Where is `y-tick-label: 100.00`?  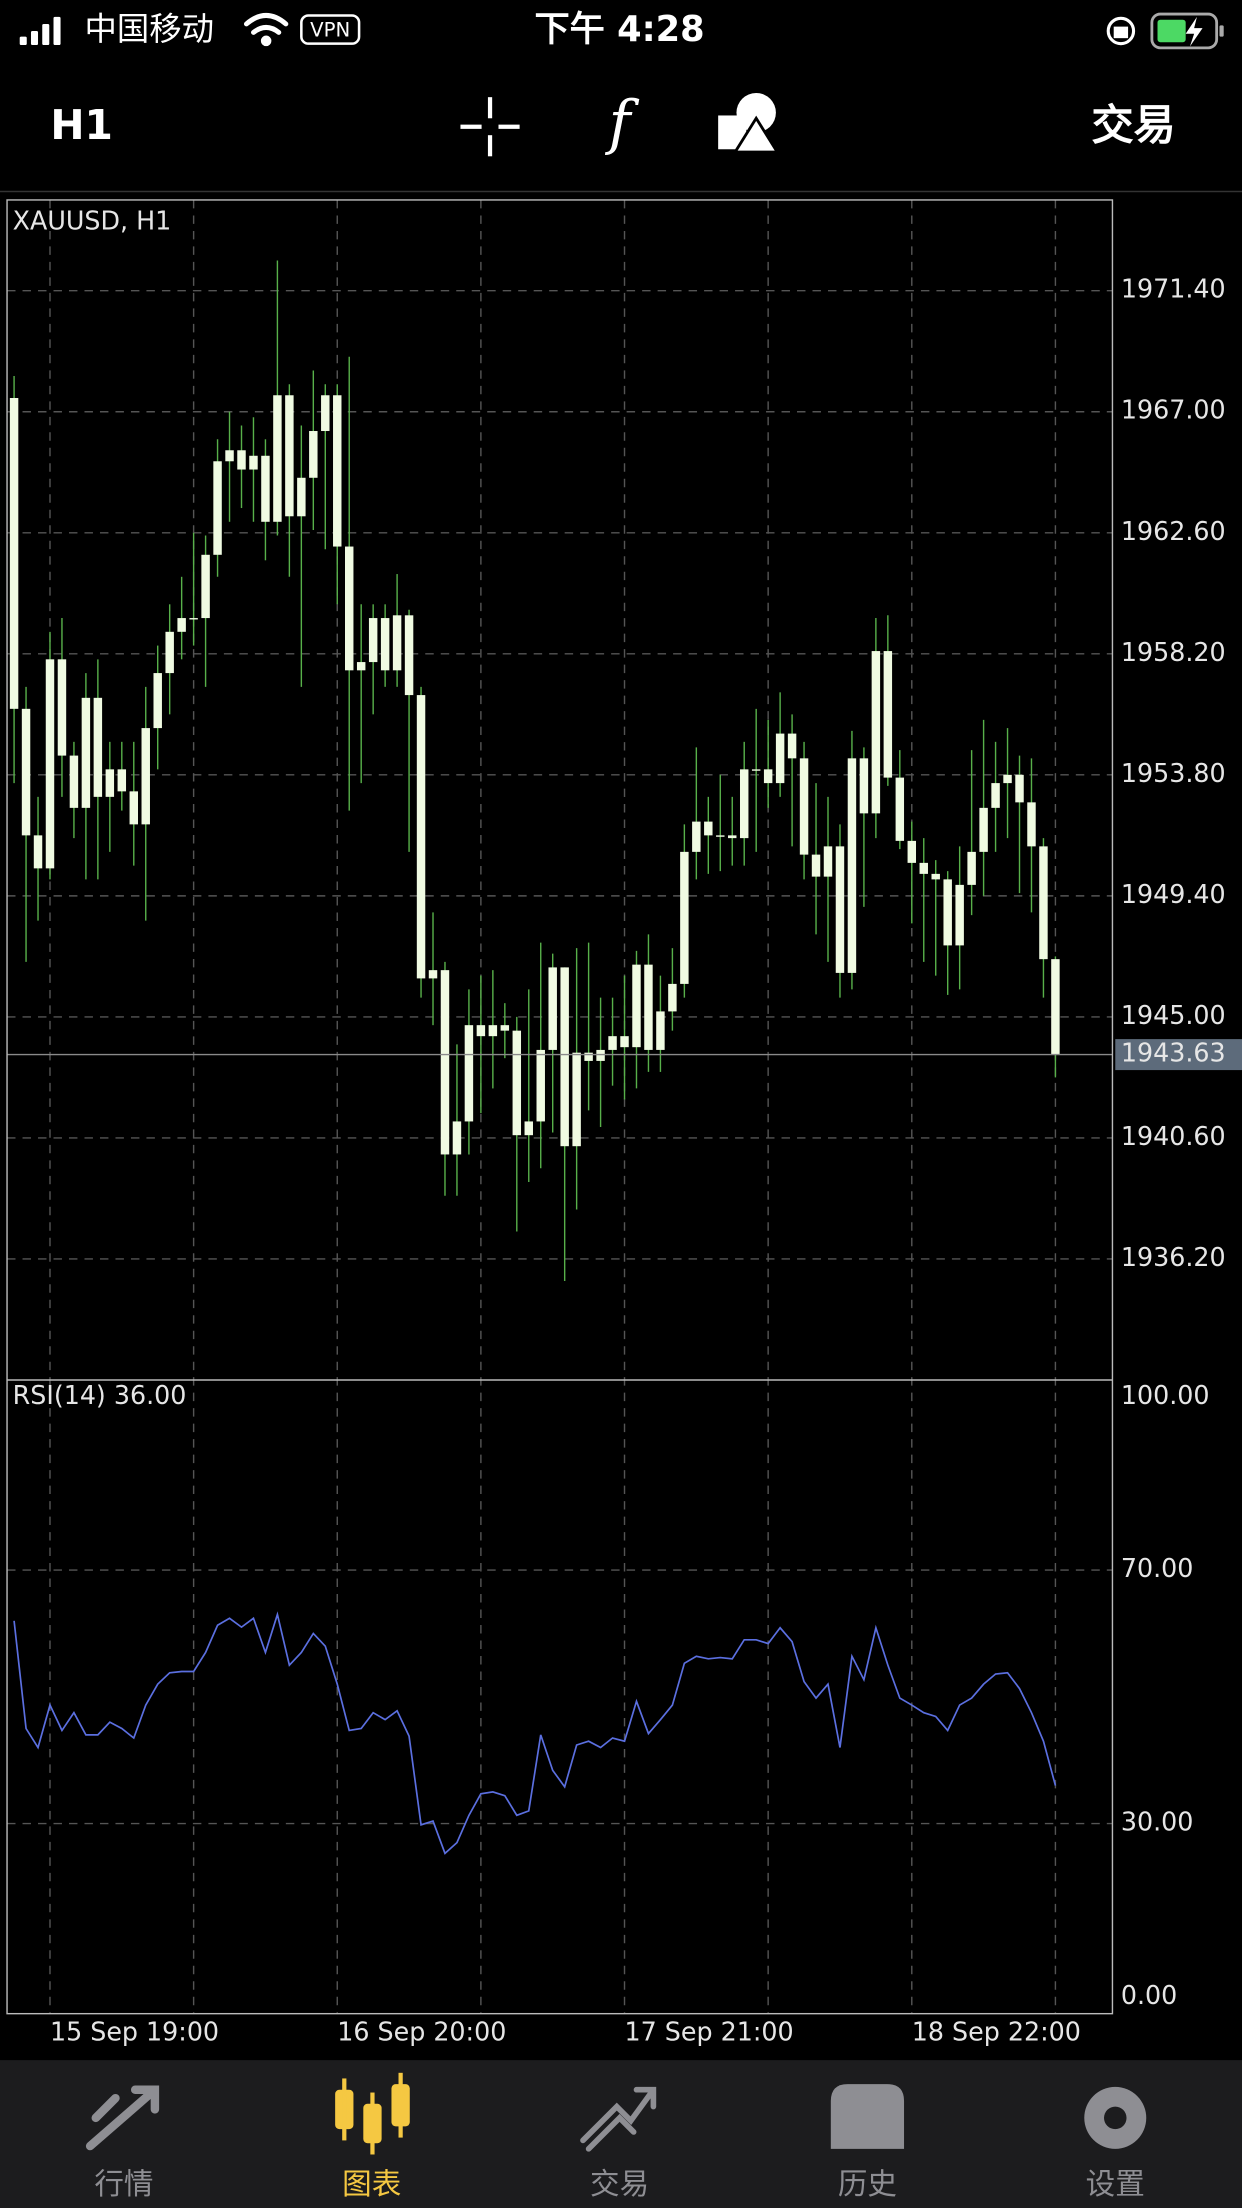 y-tick-label: 100.00 is located at coordinates (1165, 1395).